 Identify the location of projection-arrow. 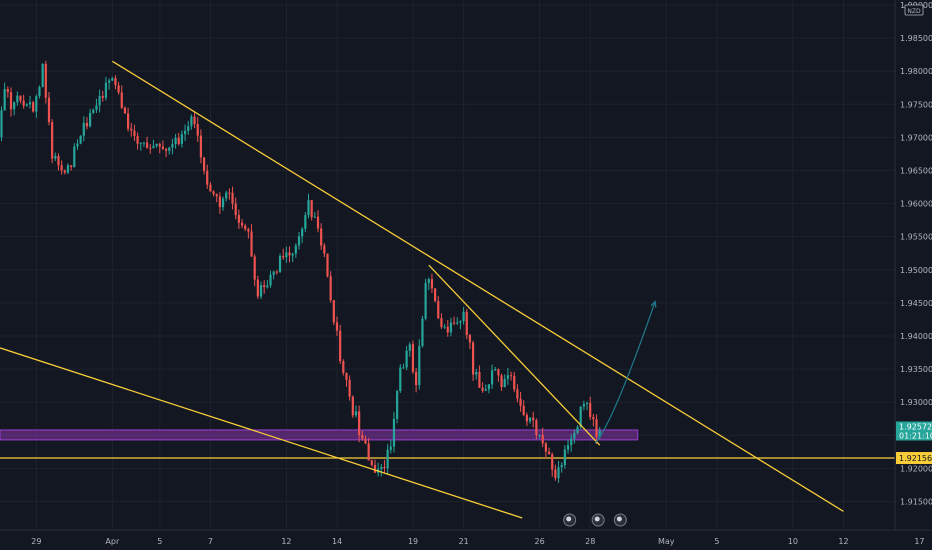
(625, 372).